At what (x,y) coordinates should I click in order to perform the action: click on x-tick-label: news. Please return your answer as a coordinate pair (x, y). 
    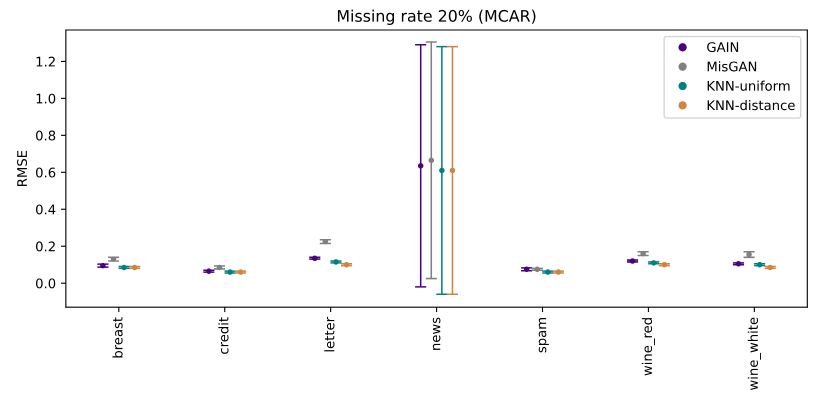
    Looking at the image, I should click on (436, 334).